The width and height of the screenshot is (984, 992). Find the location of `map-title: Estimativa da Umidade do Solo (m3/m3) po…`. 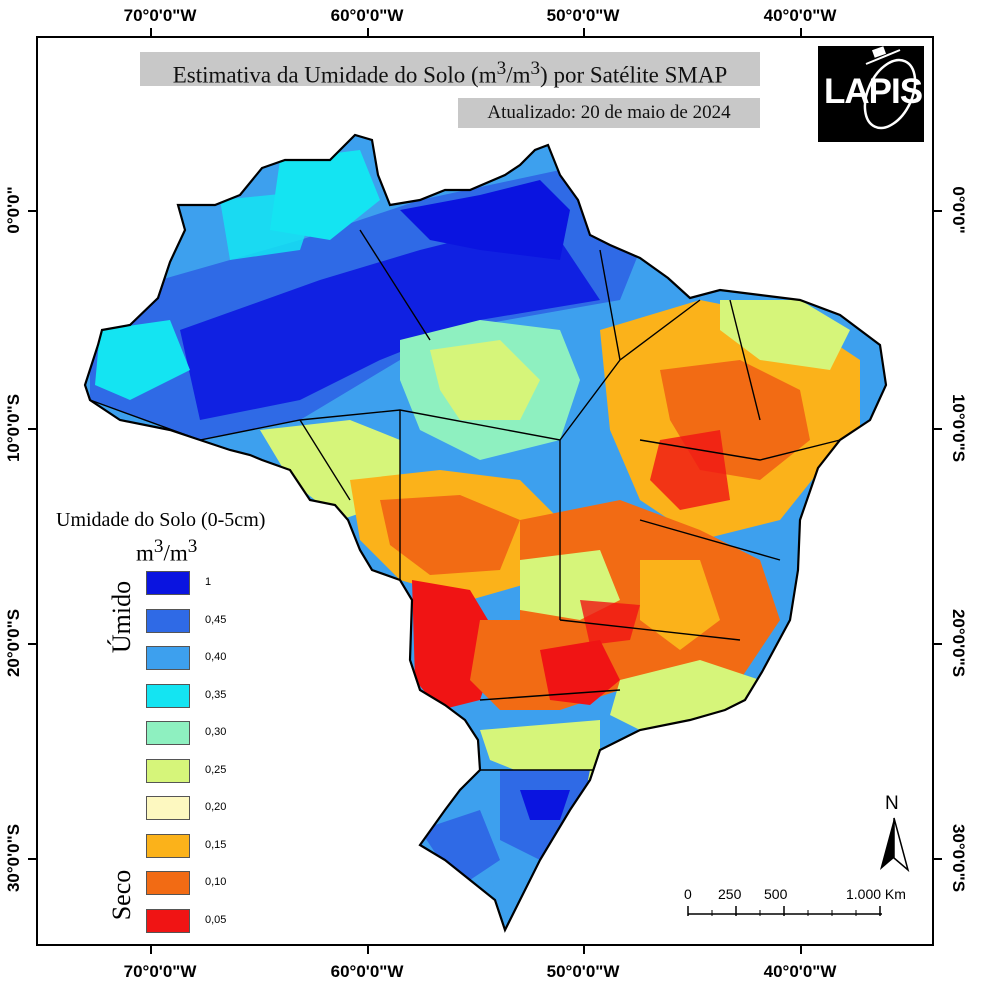

map-title: Estimativa da Umidade do Solo (m3/m3) po… is located at coordinates (450, 70).